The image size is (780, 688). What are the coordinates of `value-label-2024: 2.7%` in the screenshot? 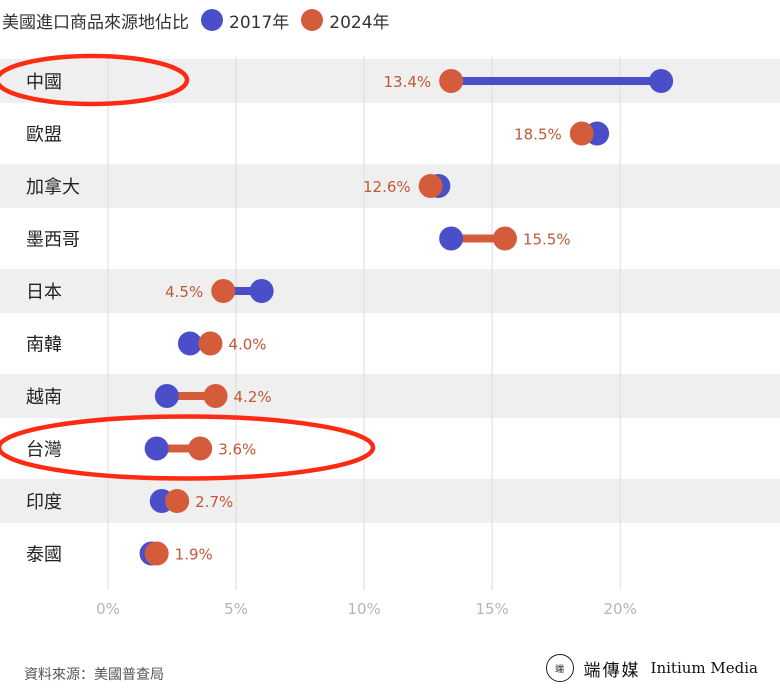 It's located at (214, 502).